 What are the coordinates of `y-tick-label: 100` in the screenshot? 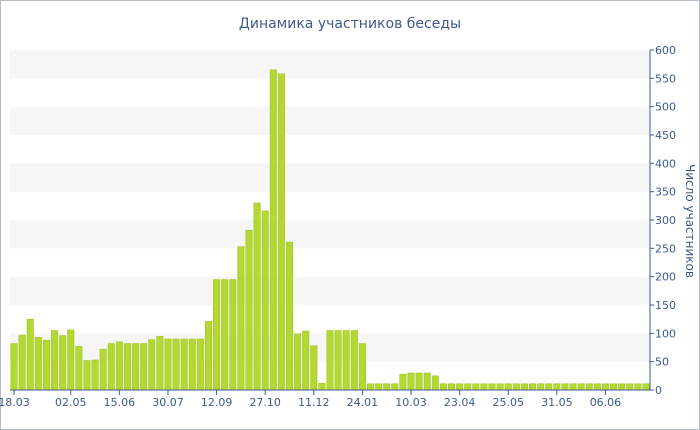 It's located at (665, 333).